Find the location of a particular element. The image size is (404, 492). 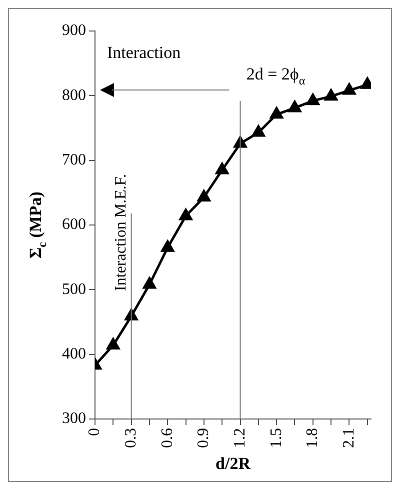

y-tick-label: 500 is located at coordinates (74, 289).